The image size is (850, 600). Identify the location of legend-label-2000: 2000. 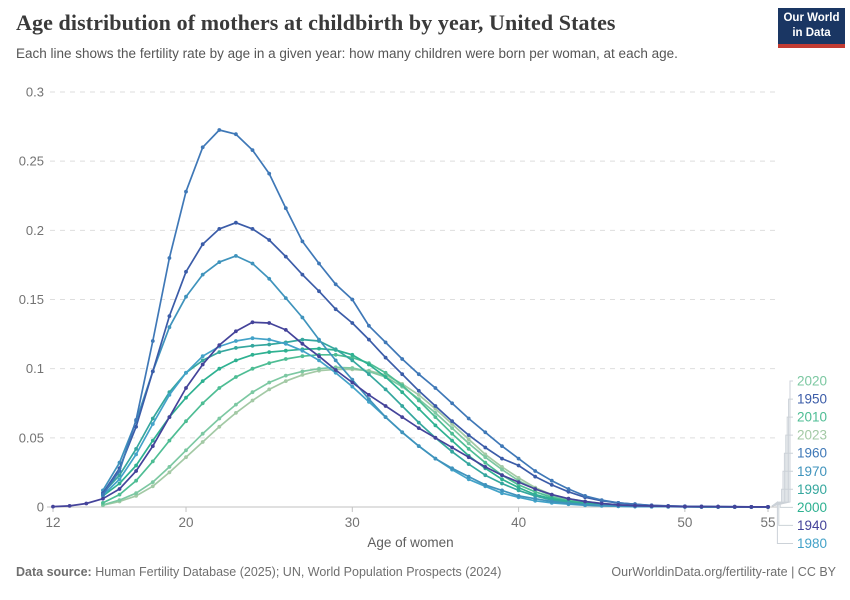
(812, 507).